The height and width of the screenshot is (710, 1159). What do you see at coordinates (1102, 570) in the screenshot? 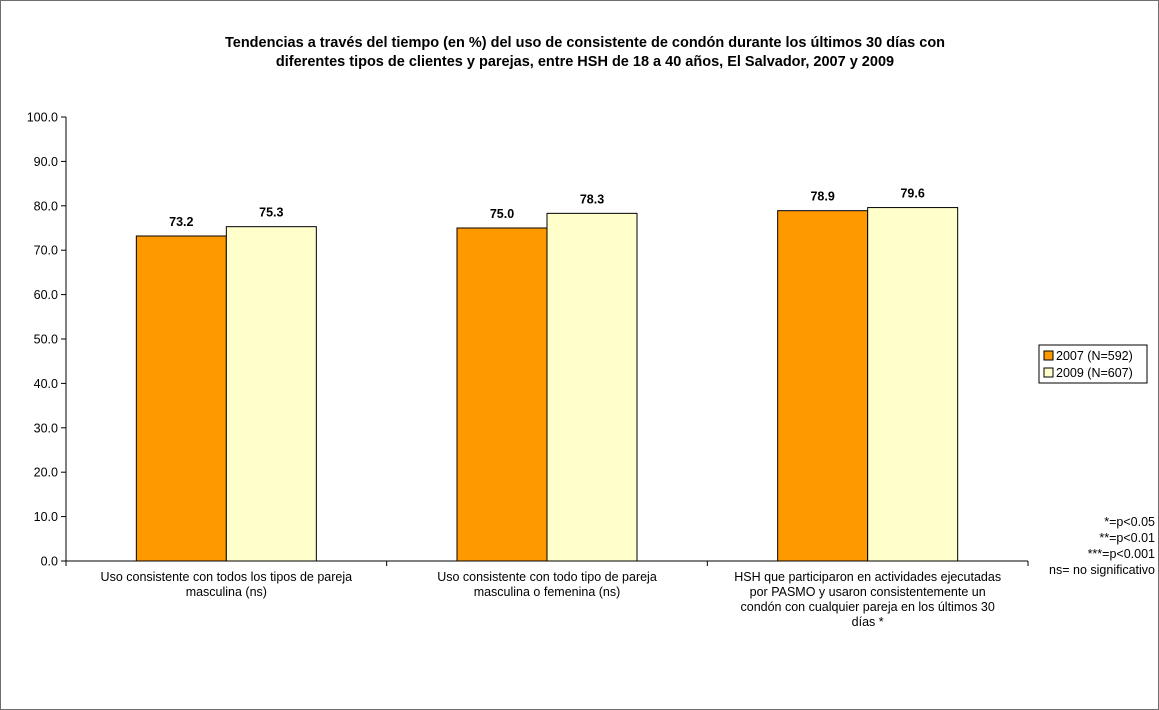
I see `significance-note: ns= no significativo` at bounding box center [1102, 570].